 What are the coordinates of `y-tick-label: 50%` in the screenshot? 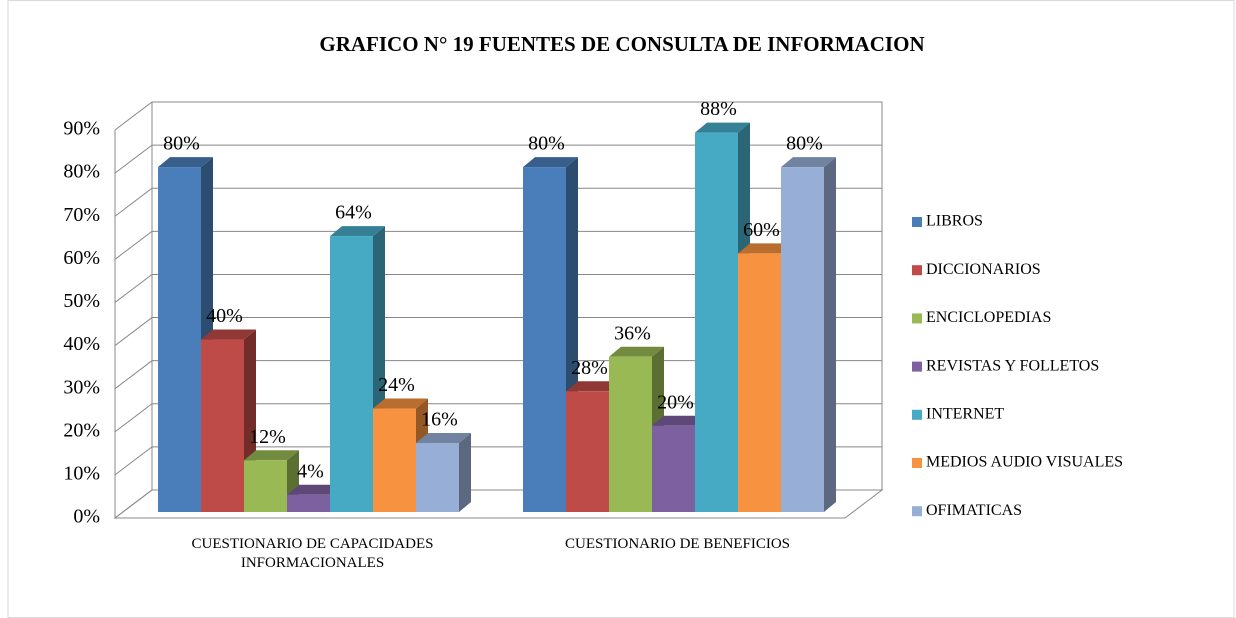 It's located at (81, 301).